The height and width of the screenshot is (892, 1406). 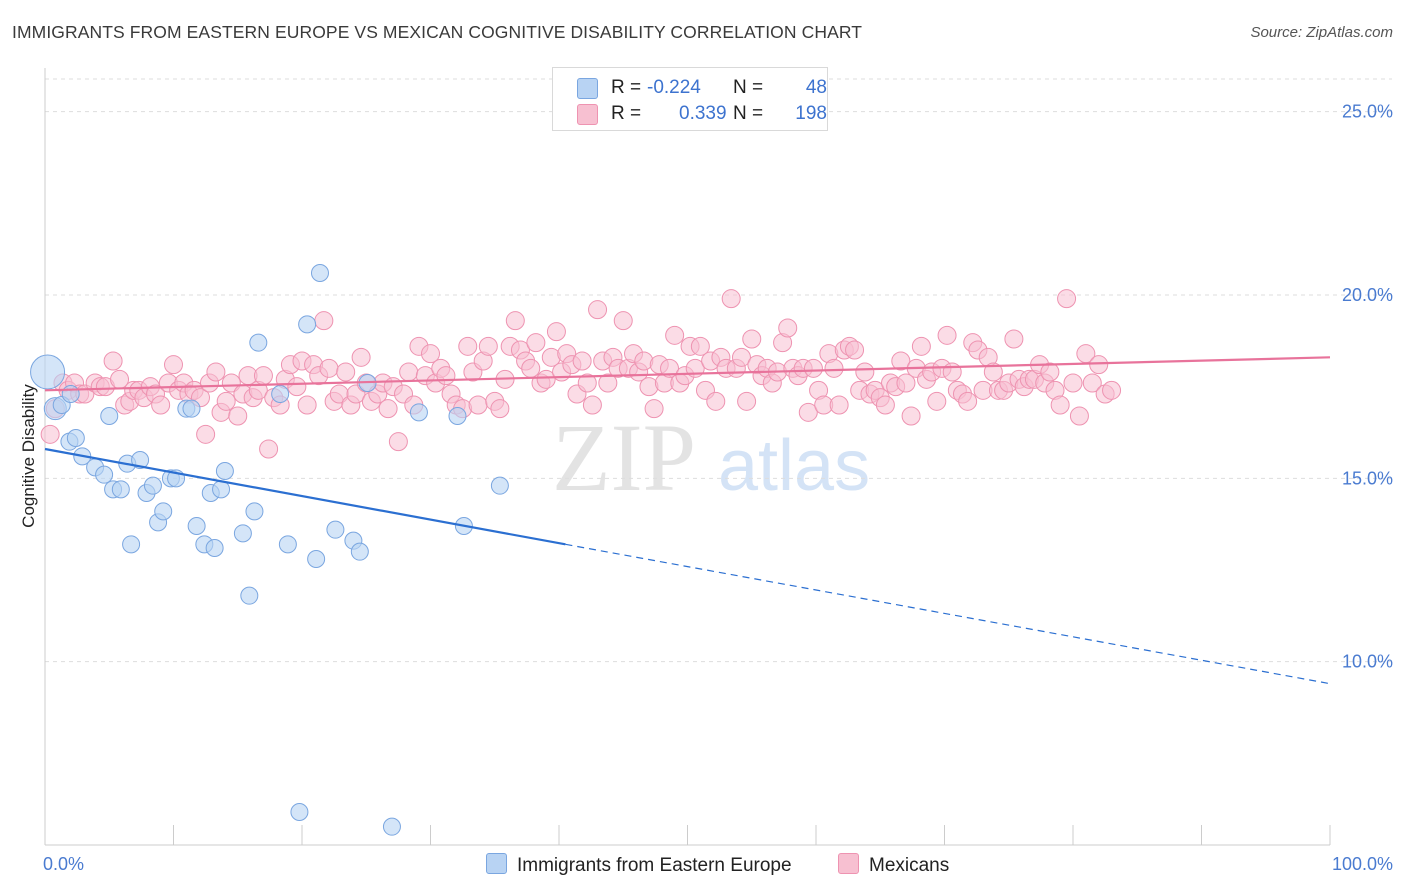 What do you see at coordinates (690, 99) in the screenshot?
I see `stats-legend: R = -0.224 N = 48 R = 0.339 N = 198` at bounding box center [690, 99].